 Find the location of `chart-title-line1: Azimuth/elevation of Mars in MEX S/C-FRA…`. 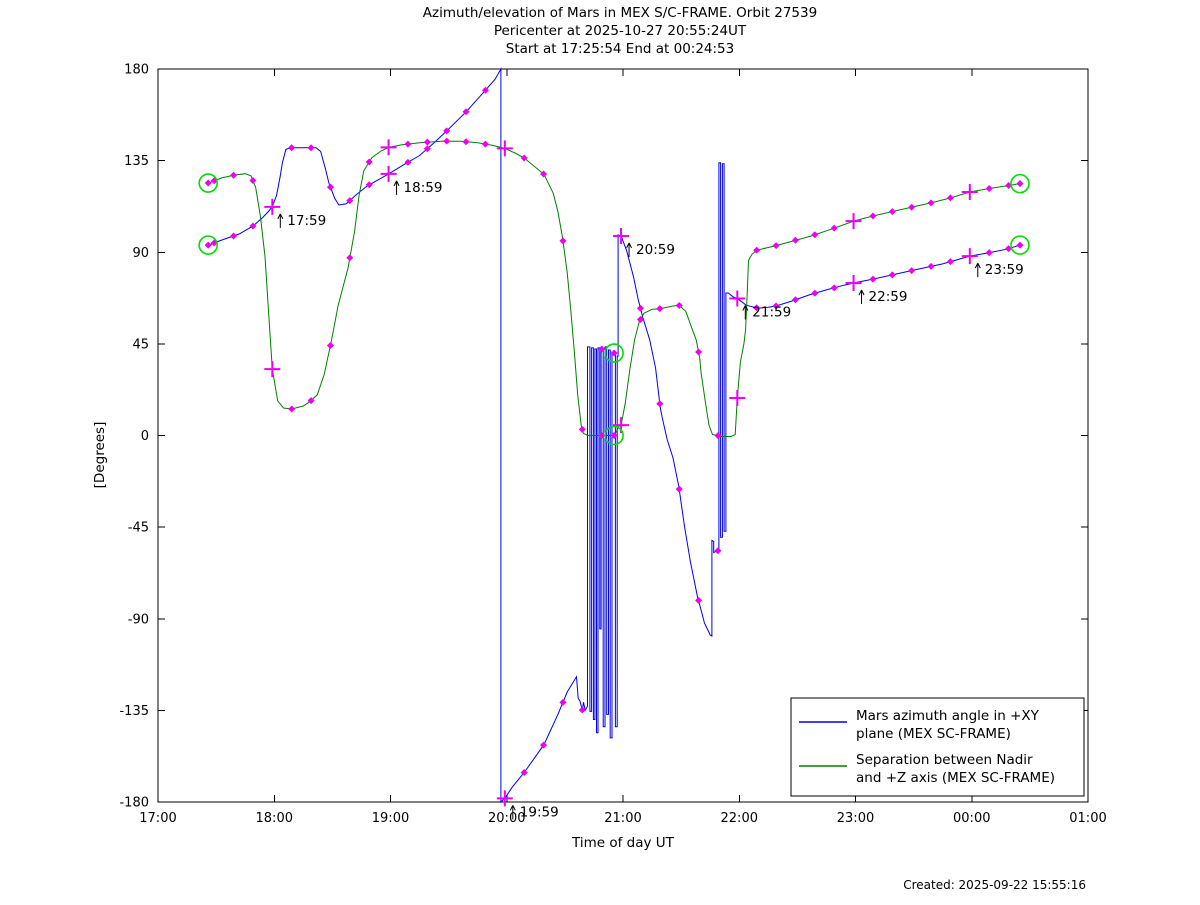

chart-title-line1: Azimuth/elevation of Mars in MEX S/C-FRA… is located at coordinates (620, 13).